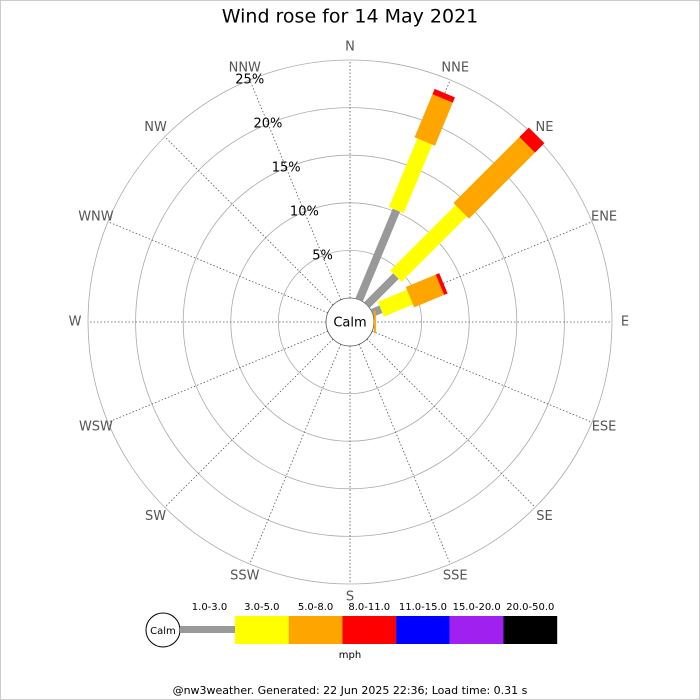 Image resolution: width=700 pixels, height=700 pixels. What do you see at coordinates (261, 607) in the screenshot?
I see `legend-label: 3.0-5.0` at bounding box center [261, 607].